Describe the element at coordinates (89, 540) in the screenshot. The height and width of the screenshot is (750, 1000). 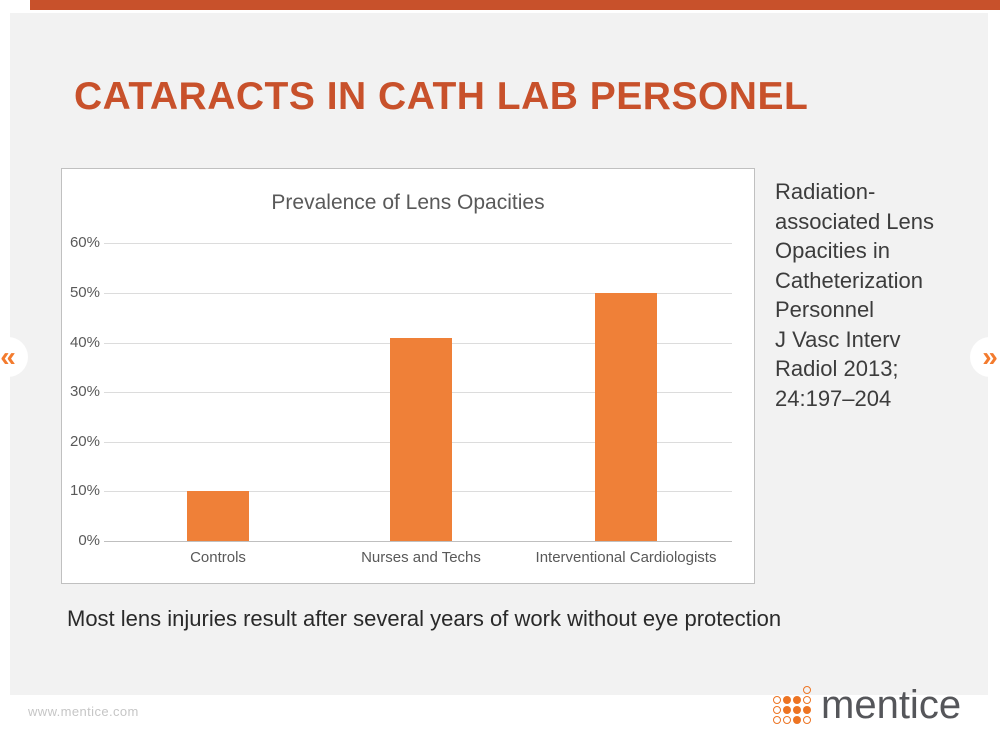
I see `y-tick-label: 0%` at that location.